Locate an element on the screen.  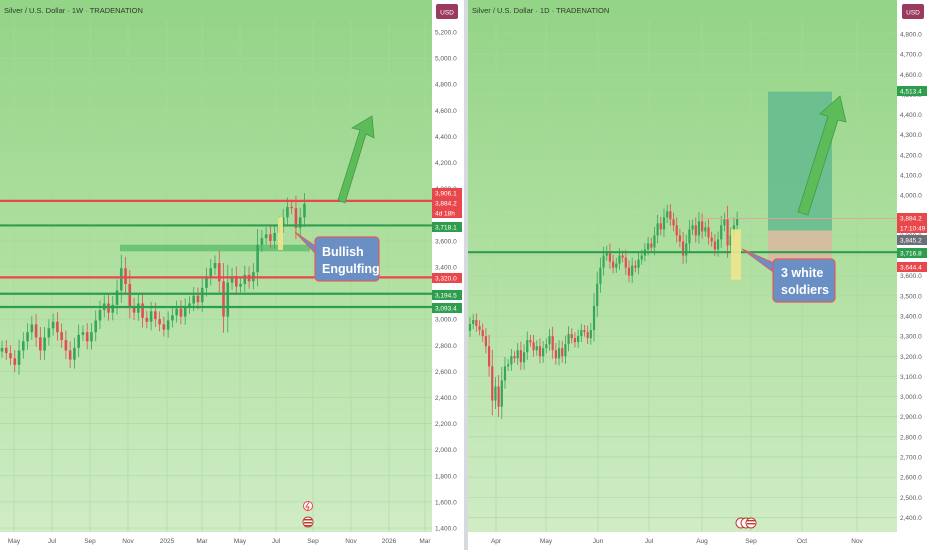
y-tick-label: 3,100.0 is located at coordinates (911, 377).